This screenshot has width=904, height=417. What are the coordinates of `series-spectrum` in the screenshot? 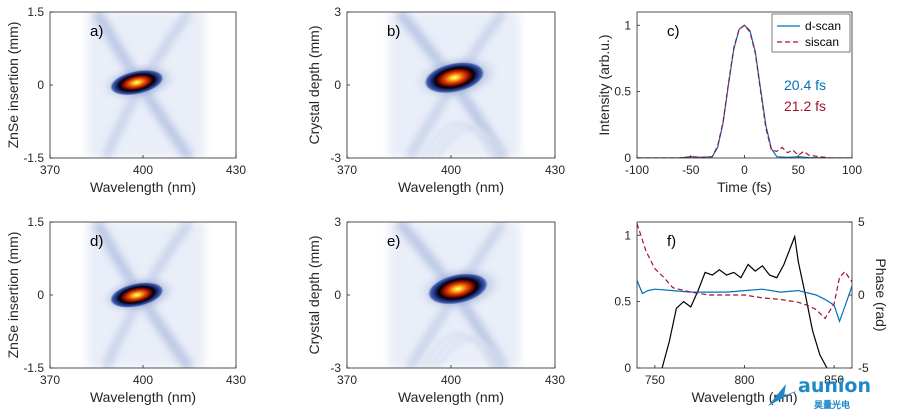 It's located at (744, 301).